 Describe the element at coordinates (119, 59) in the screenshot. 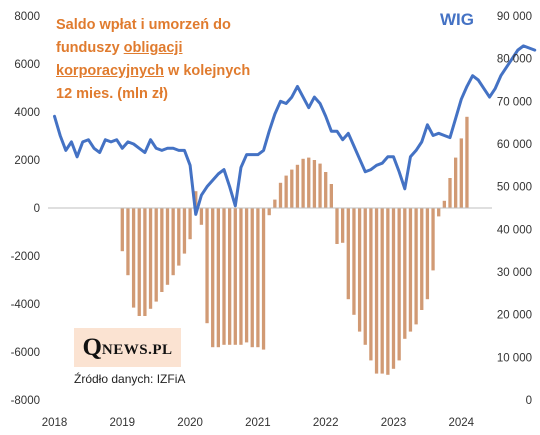

I see `title-underlined: obligacji korporacyjnych` at that location.